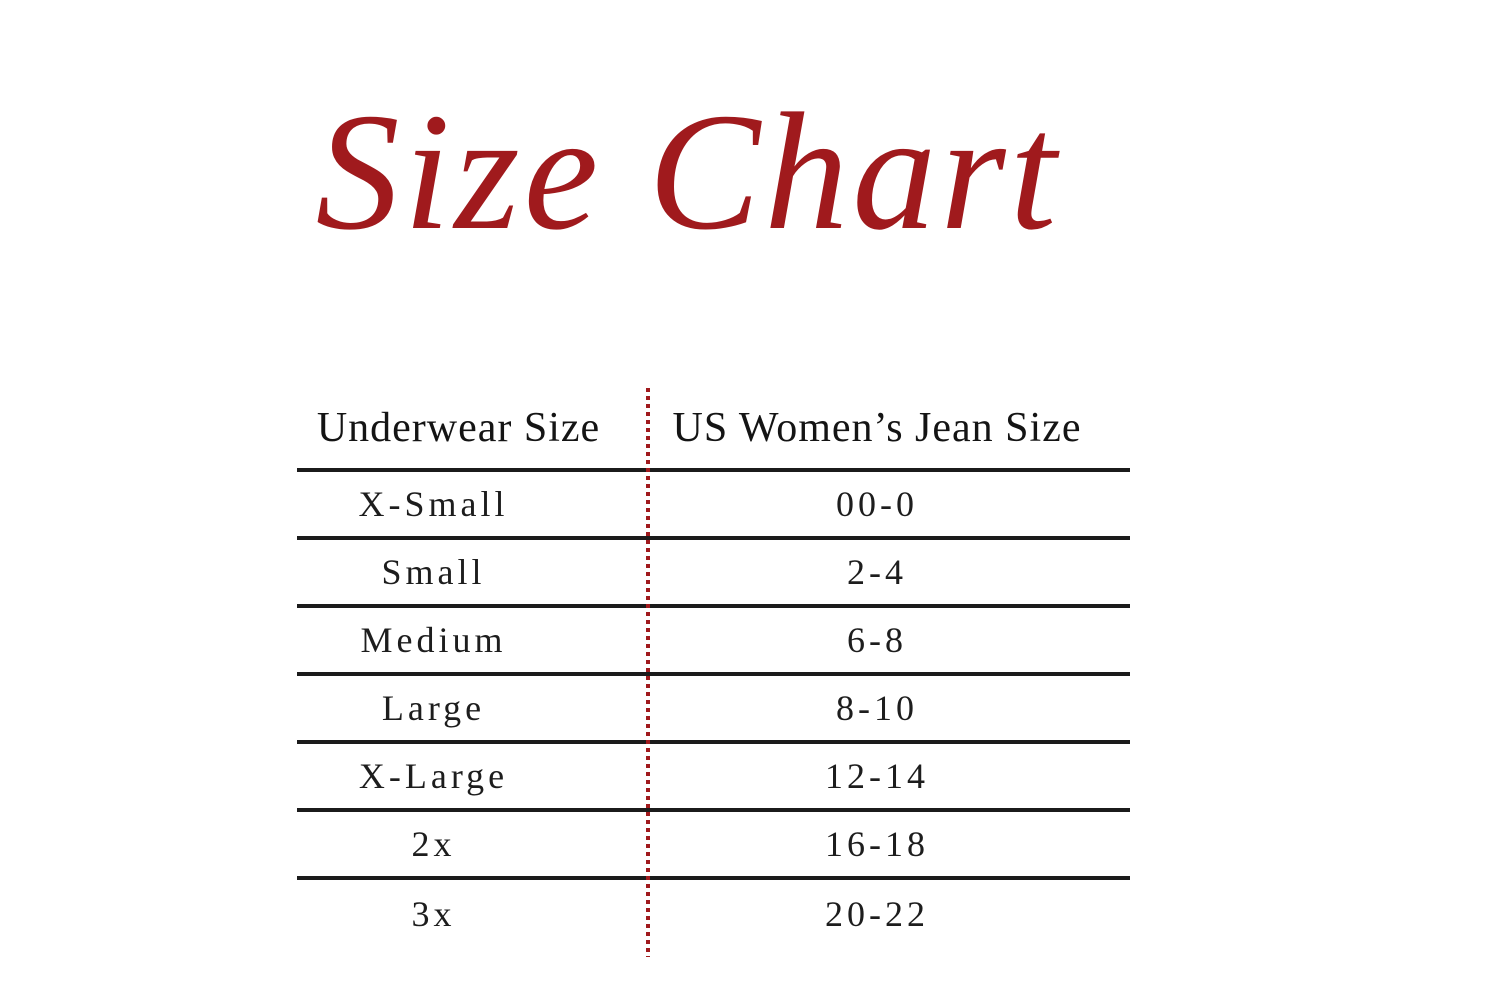 The width and height of the screenshot is (1500, 992). Describe the element at coordinates (433, 844) in the screenshot. I see `underwear-size-cell: 2x` at that location.